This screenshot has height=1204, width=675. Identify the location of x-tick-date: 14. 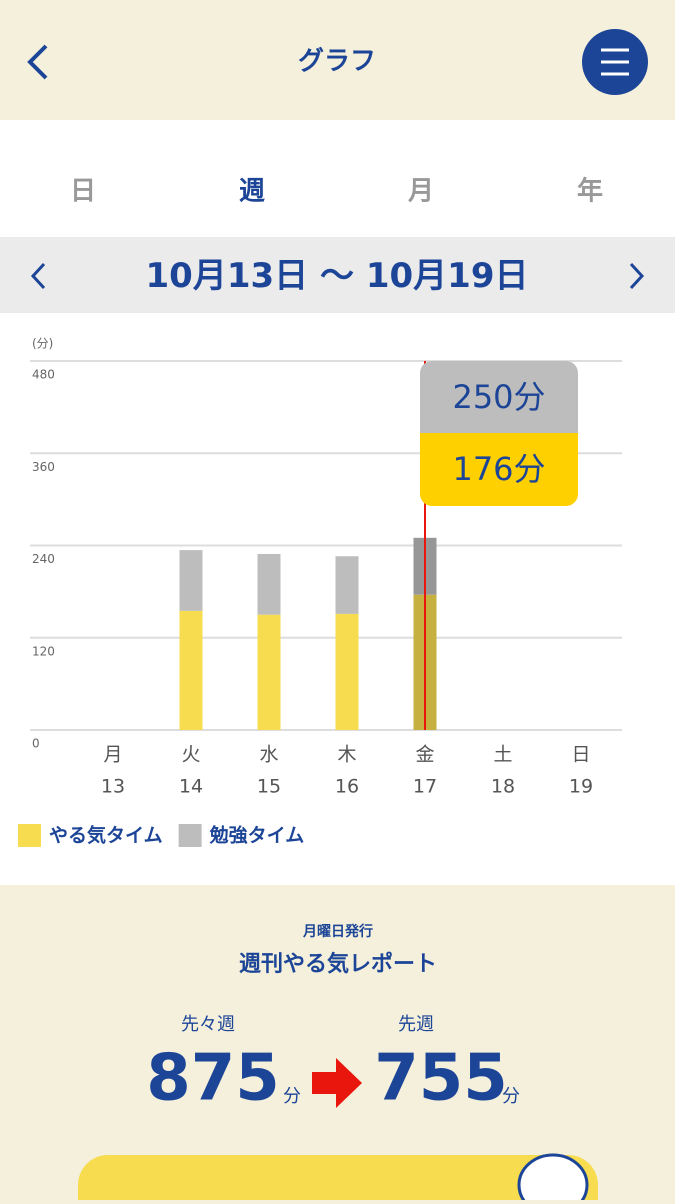
(191, 787).